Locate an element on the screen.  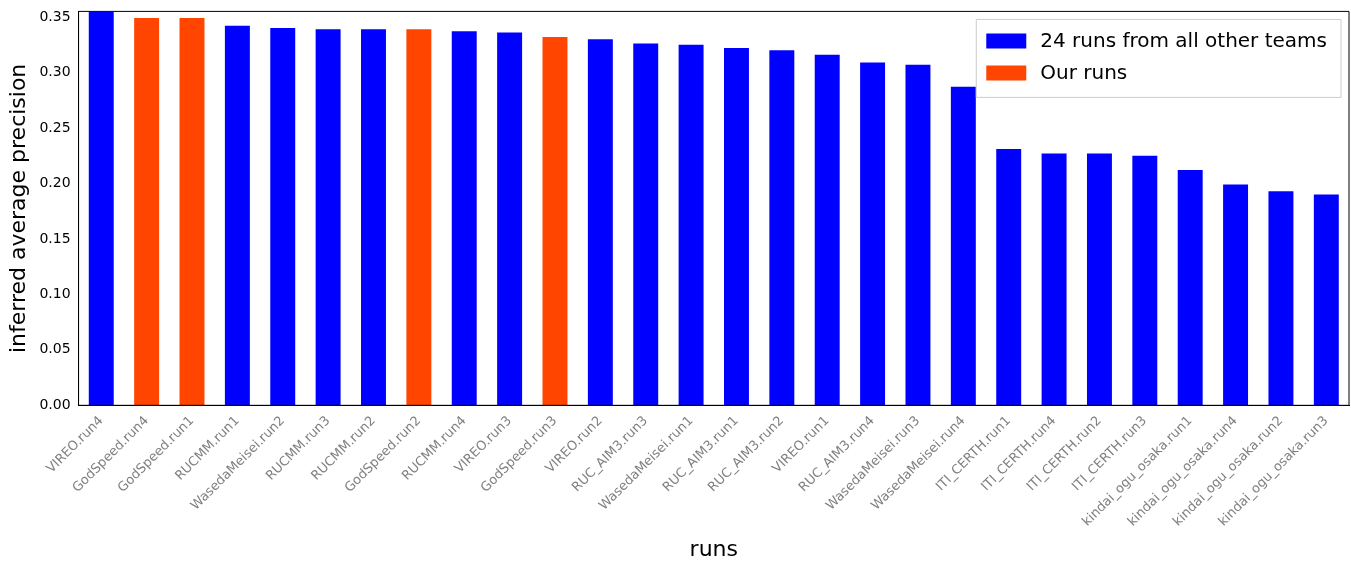
y-tick-label: 0.00 is located at coordinates (55, 403).